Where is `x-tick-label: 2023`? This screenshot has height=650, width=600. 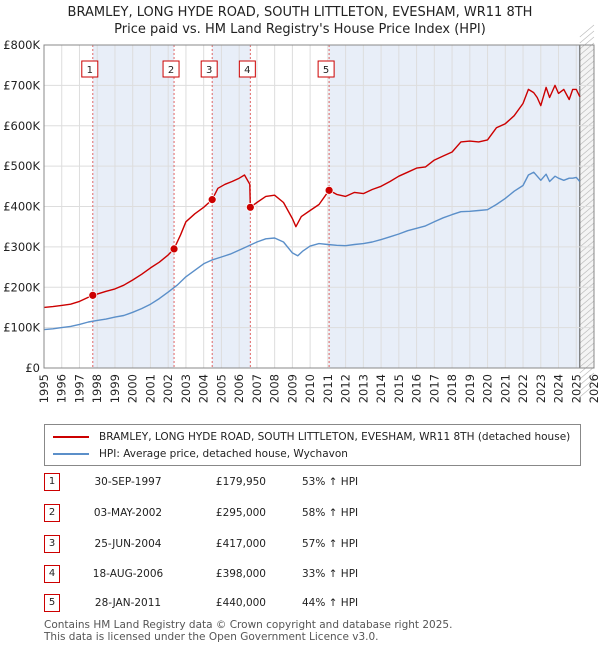
x-tick-label: 2023 is located at coordinates (541, 388).